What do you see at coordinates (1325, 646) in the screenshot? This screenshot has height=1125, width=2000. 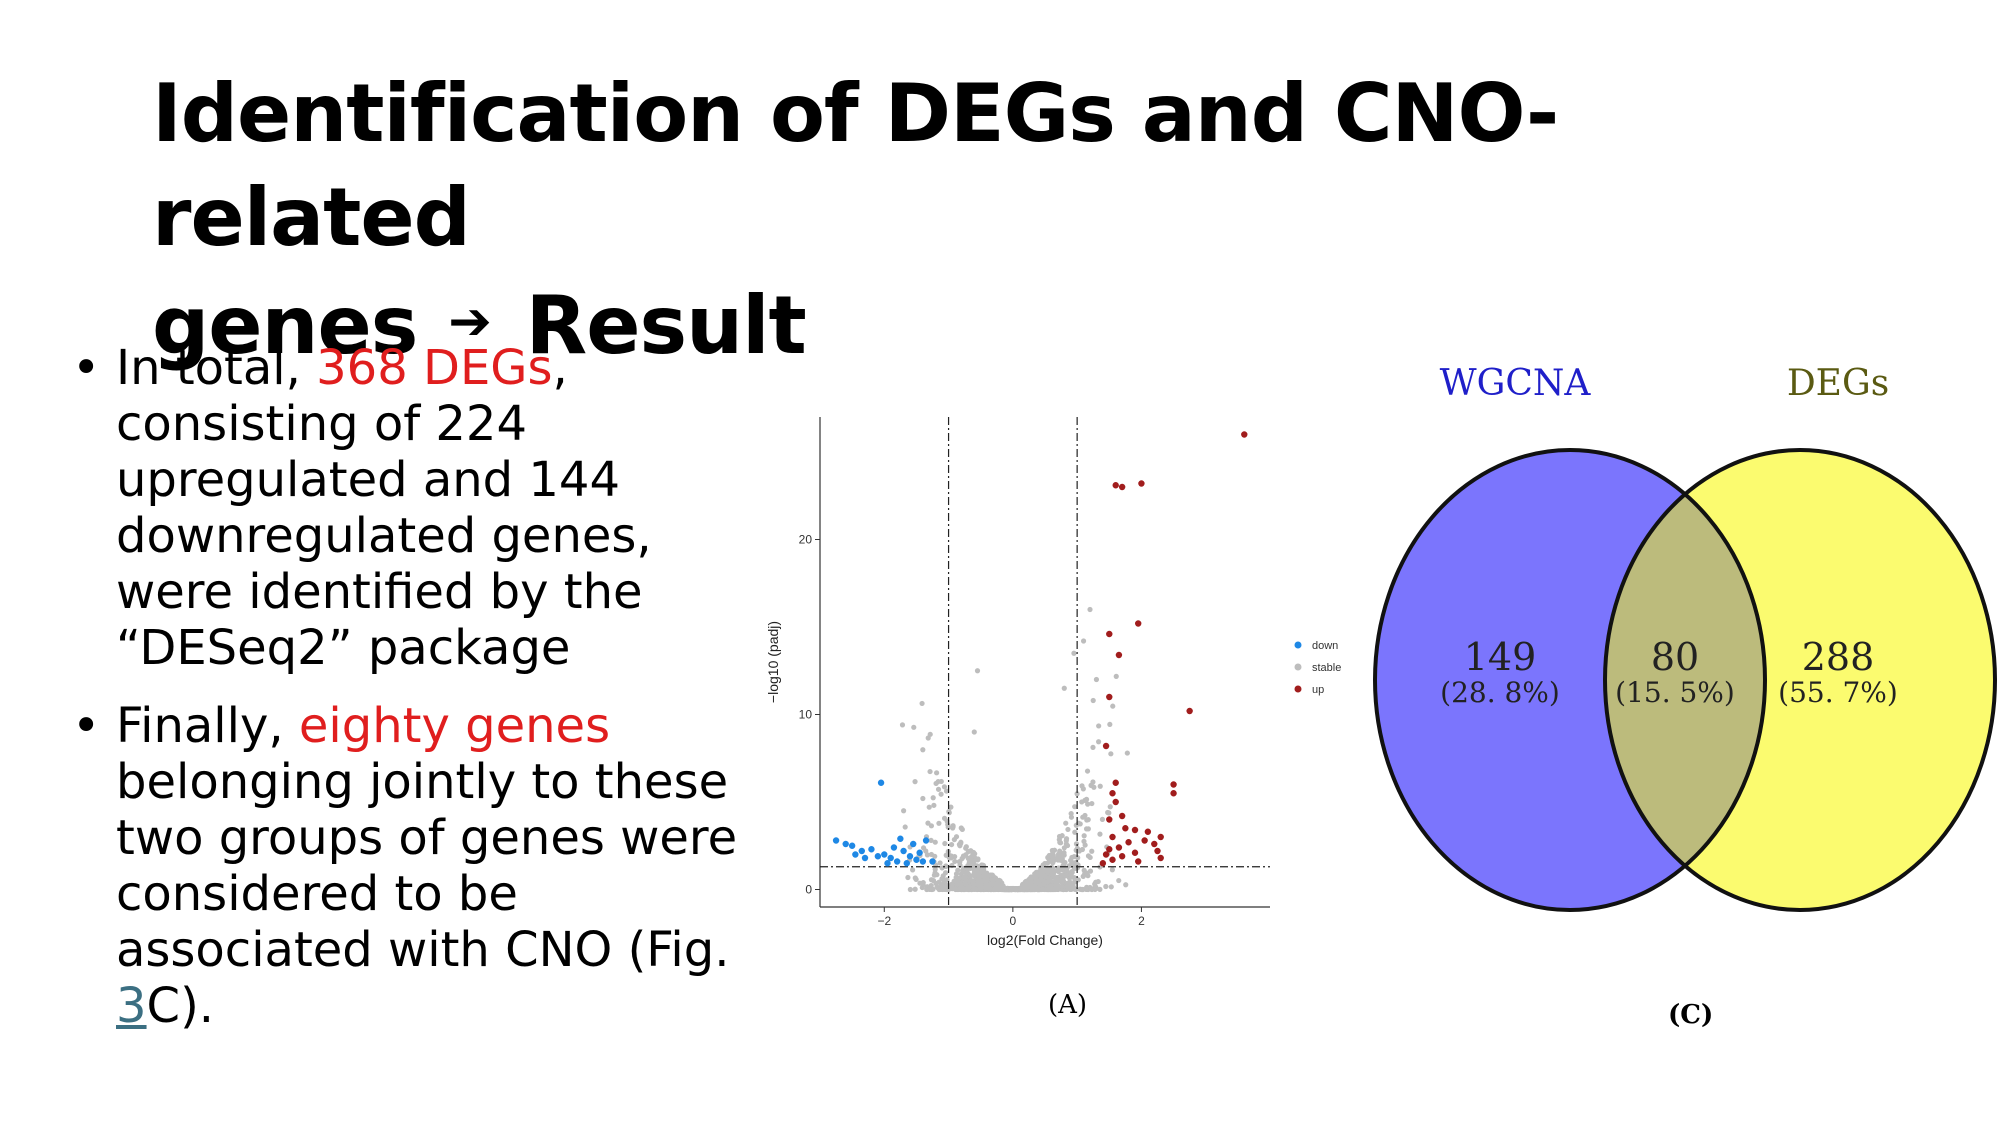 I see `legend-label: down` at bounding box center [1325, 646].